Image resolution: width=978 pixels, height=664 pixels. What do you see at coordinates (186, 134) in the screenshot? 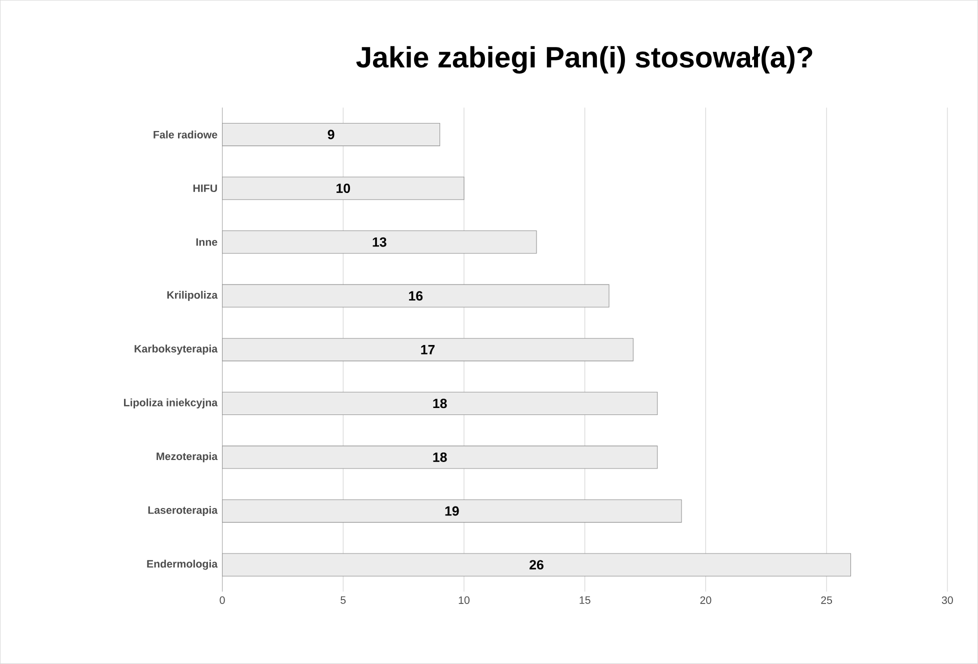
I see `y-tick-label: Fale radiowe` at bounding box center [186, 134].